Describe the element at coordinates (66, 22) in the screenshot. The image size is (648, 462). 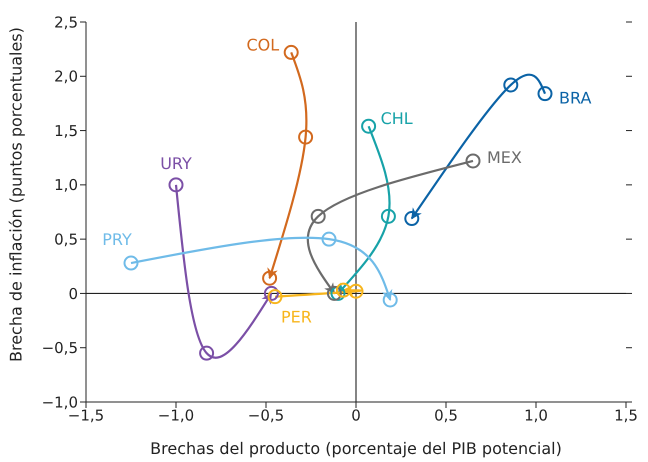
I see `y-tick-label: 2,5` at that location.